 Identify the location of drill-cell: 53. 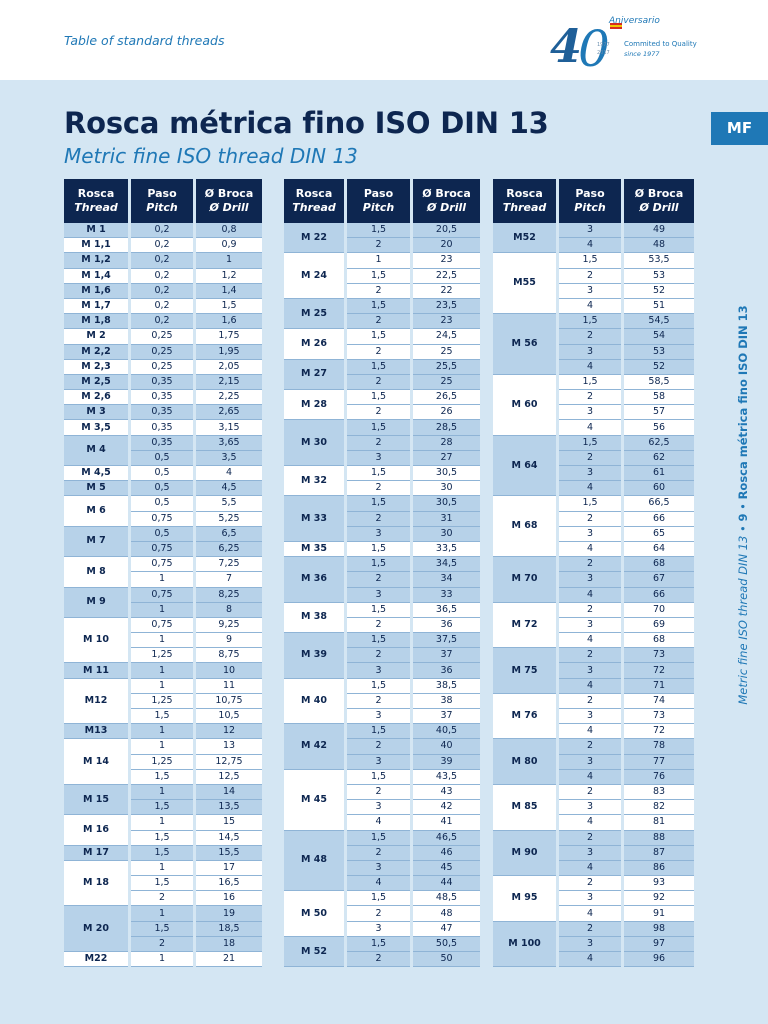
(659, 276).